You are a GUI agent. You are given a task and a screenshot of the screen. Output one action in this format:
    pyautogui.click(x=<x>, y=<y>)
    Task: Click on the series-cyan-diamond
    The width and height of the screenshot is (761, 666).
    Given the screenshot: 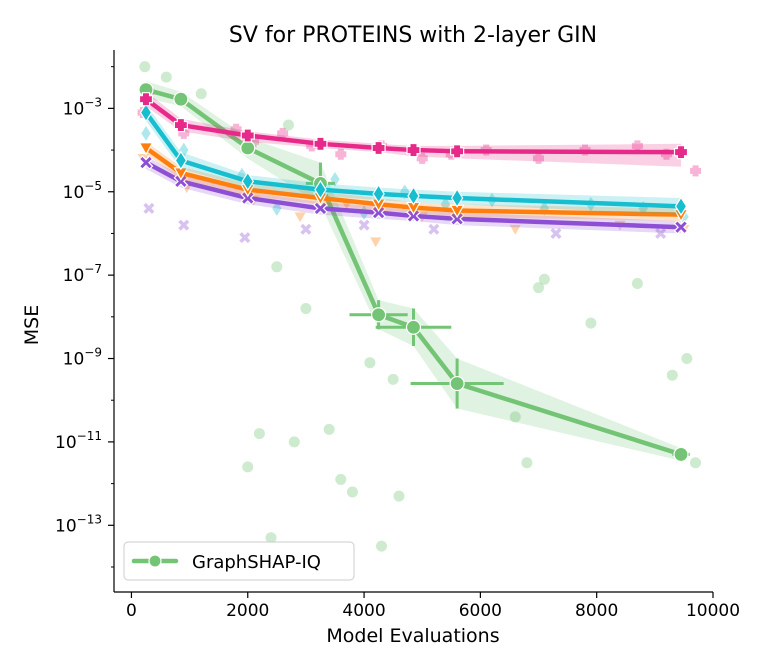 What is the action you would take?
    pyautogui.click(x=413, y=159)
    